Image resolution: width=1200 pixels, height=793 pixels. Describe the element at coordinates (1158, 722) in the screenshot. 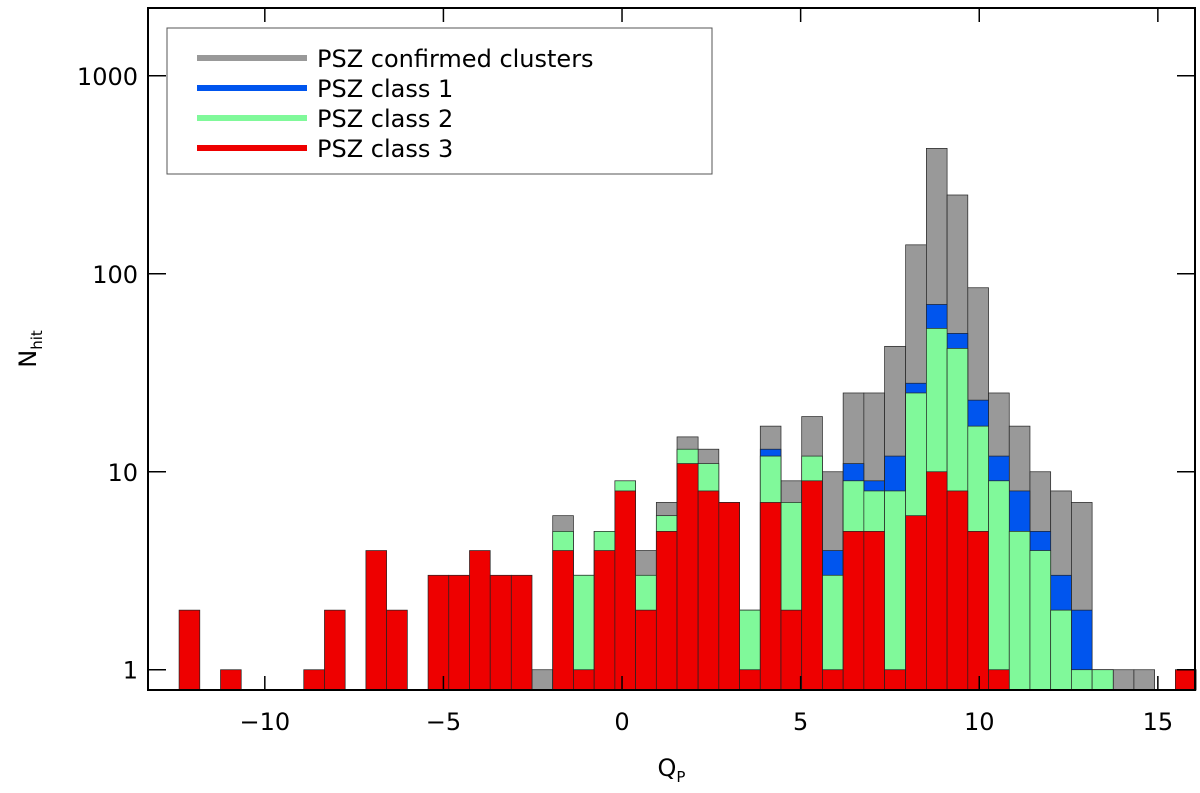

I see `x-tick-label: 15` at that location.